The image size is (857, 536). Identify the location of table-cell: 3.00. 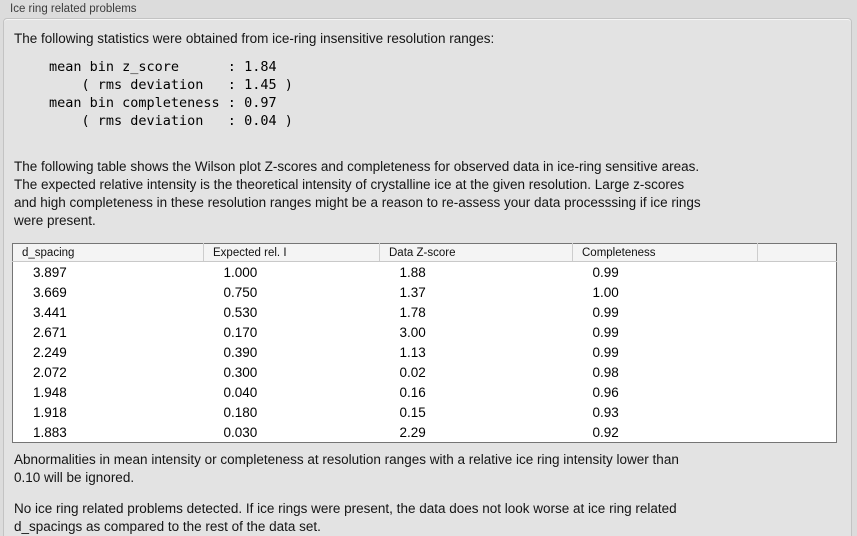
(412, 332).